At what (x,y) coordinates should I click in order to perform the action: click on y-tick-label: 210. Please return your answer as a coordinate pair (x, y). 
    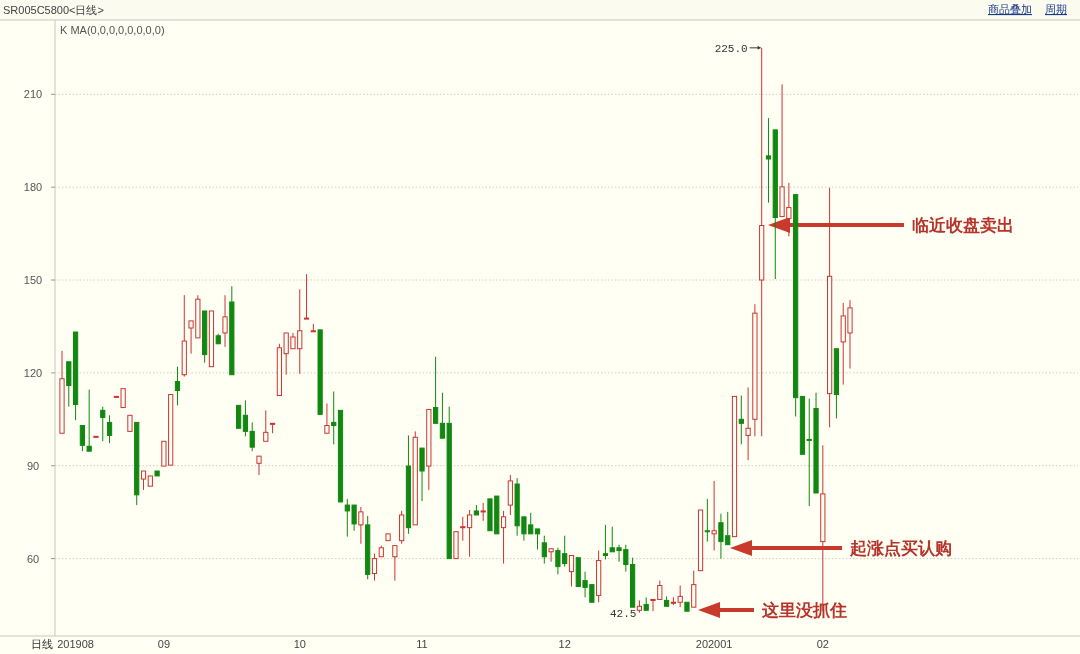
    Looking at the image, I should click on (33, 94).